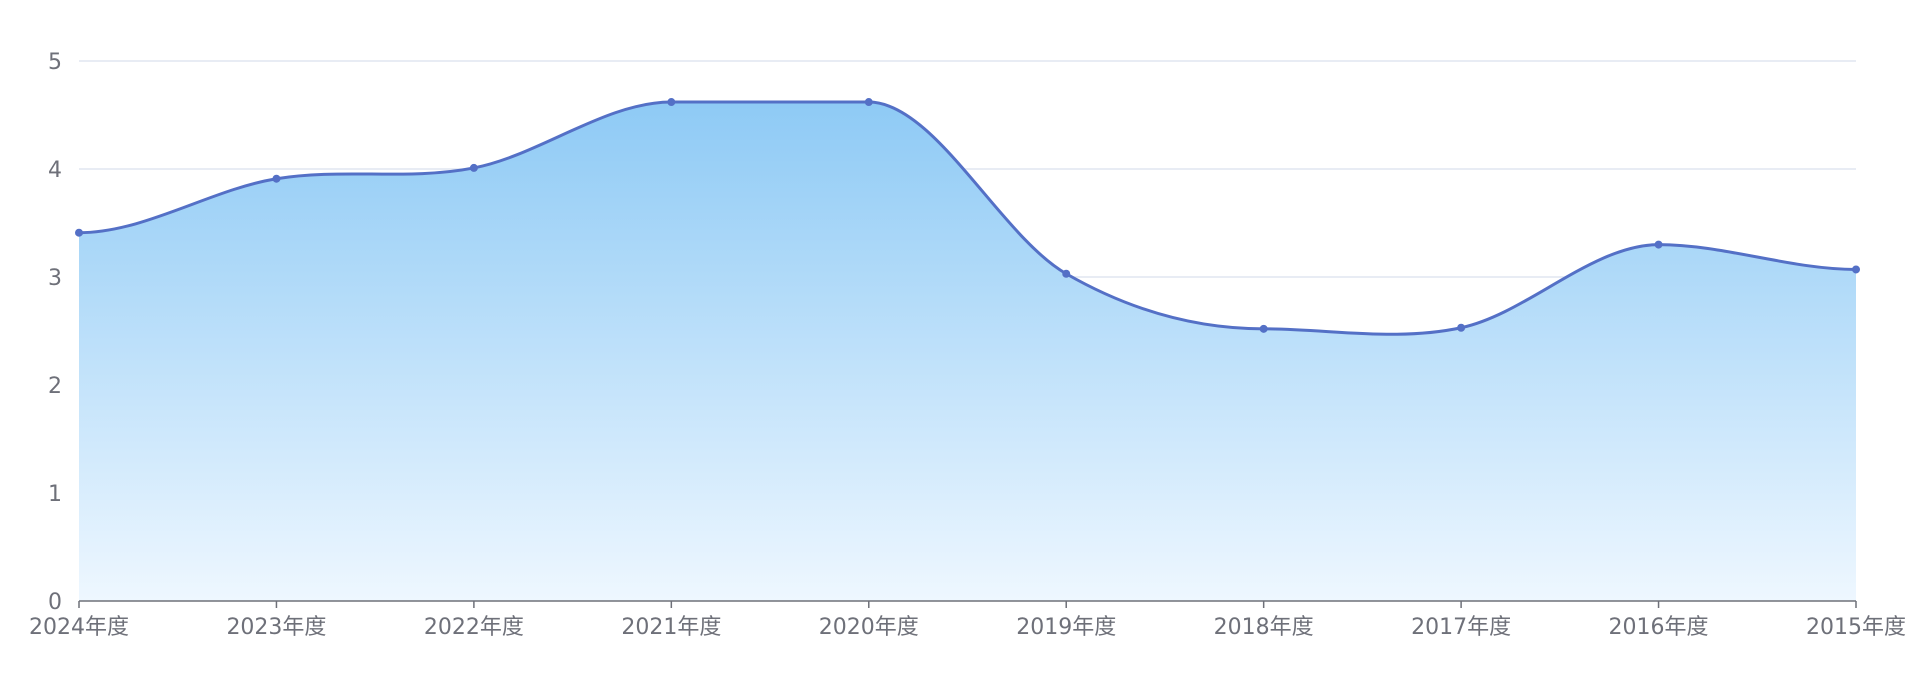 The width and height of the screenshot is (1927, 676). What do you see at coordinates (55, 386) in the screenshot?
I see `y-tick-label: 2` at bounding box center [55, 386].